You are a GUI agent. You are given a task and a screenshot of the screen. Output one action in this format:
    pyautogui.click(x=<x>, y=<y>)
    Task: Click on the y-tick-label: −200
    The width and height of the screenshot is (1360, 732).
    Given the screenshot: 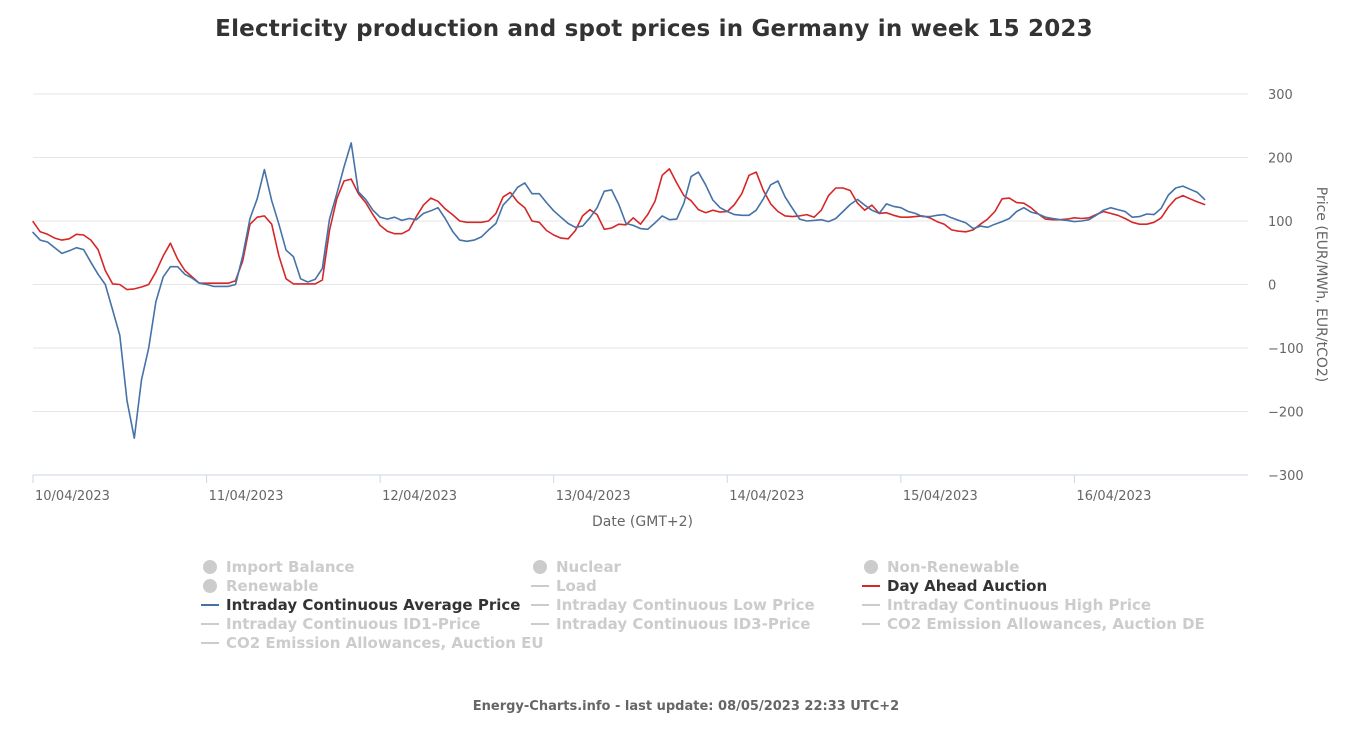 What is the action you would take?
    pyautogui.click(x=1286, y=413)
    